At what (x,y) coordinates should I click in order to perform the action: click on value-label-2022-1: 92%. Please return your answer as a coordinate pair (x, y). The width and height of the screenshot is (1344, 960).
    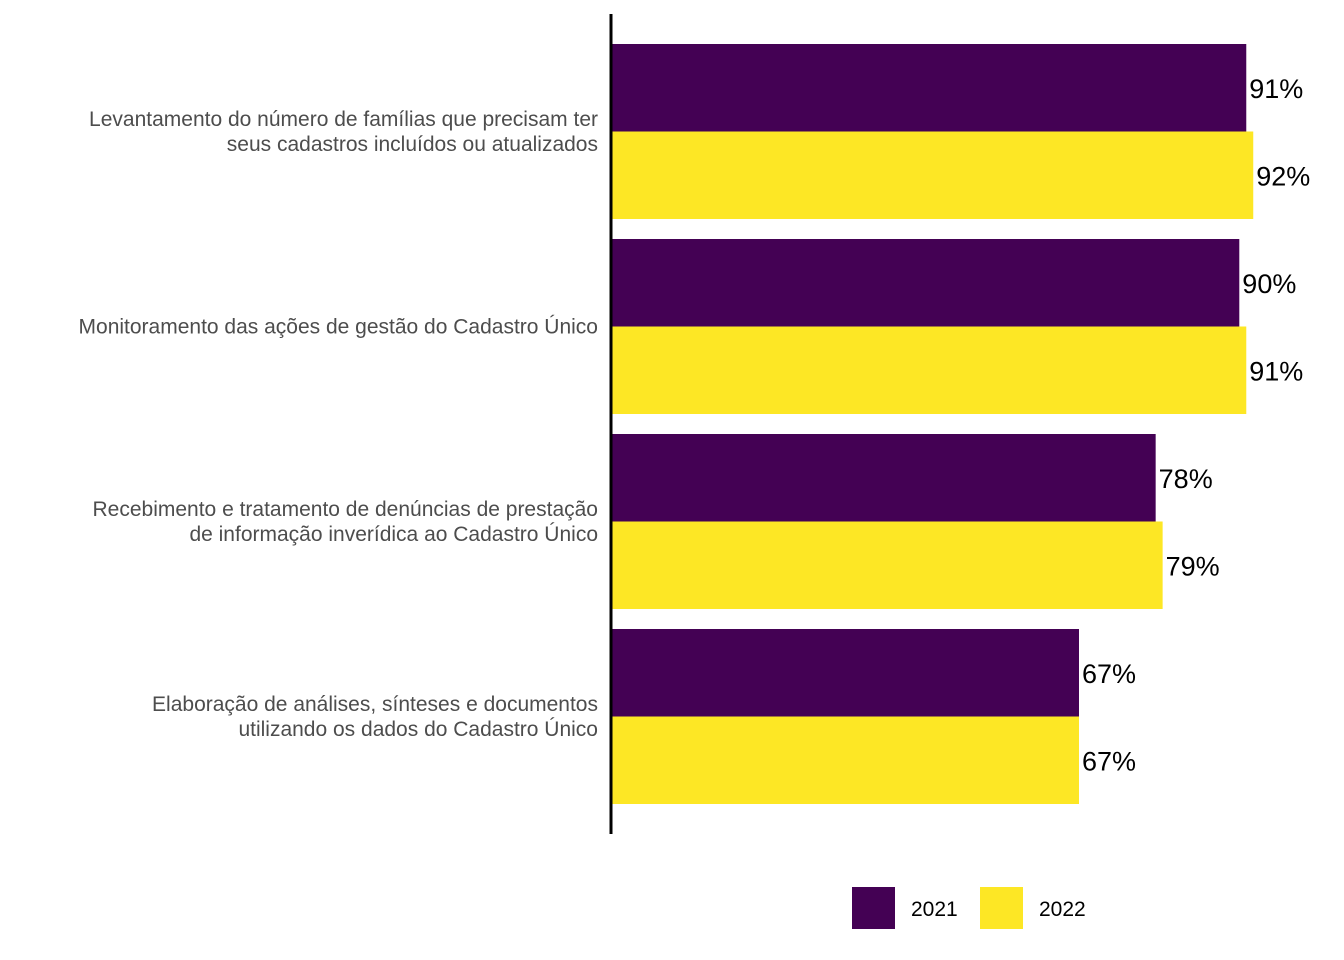
    Looking at the image, I should click on (1283, 176).